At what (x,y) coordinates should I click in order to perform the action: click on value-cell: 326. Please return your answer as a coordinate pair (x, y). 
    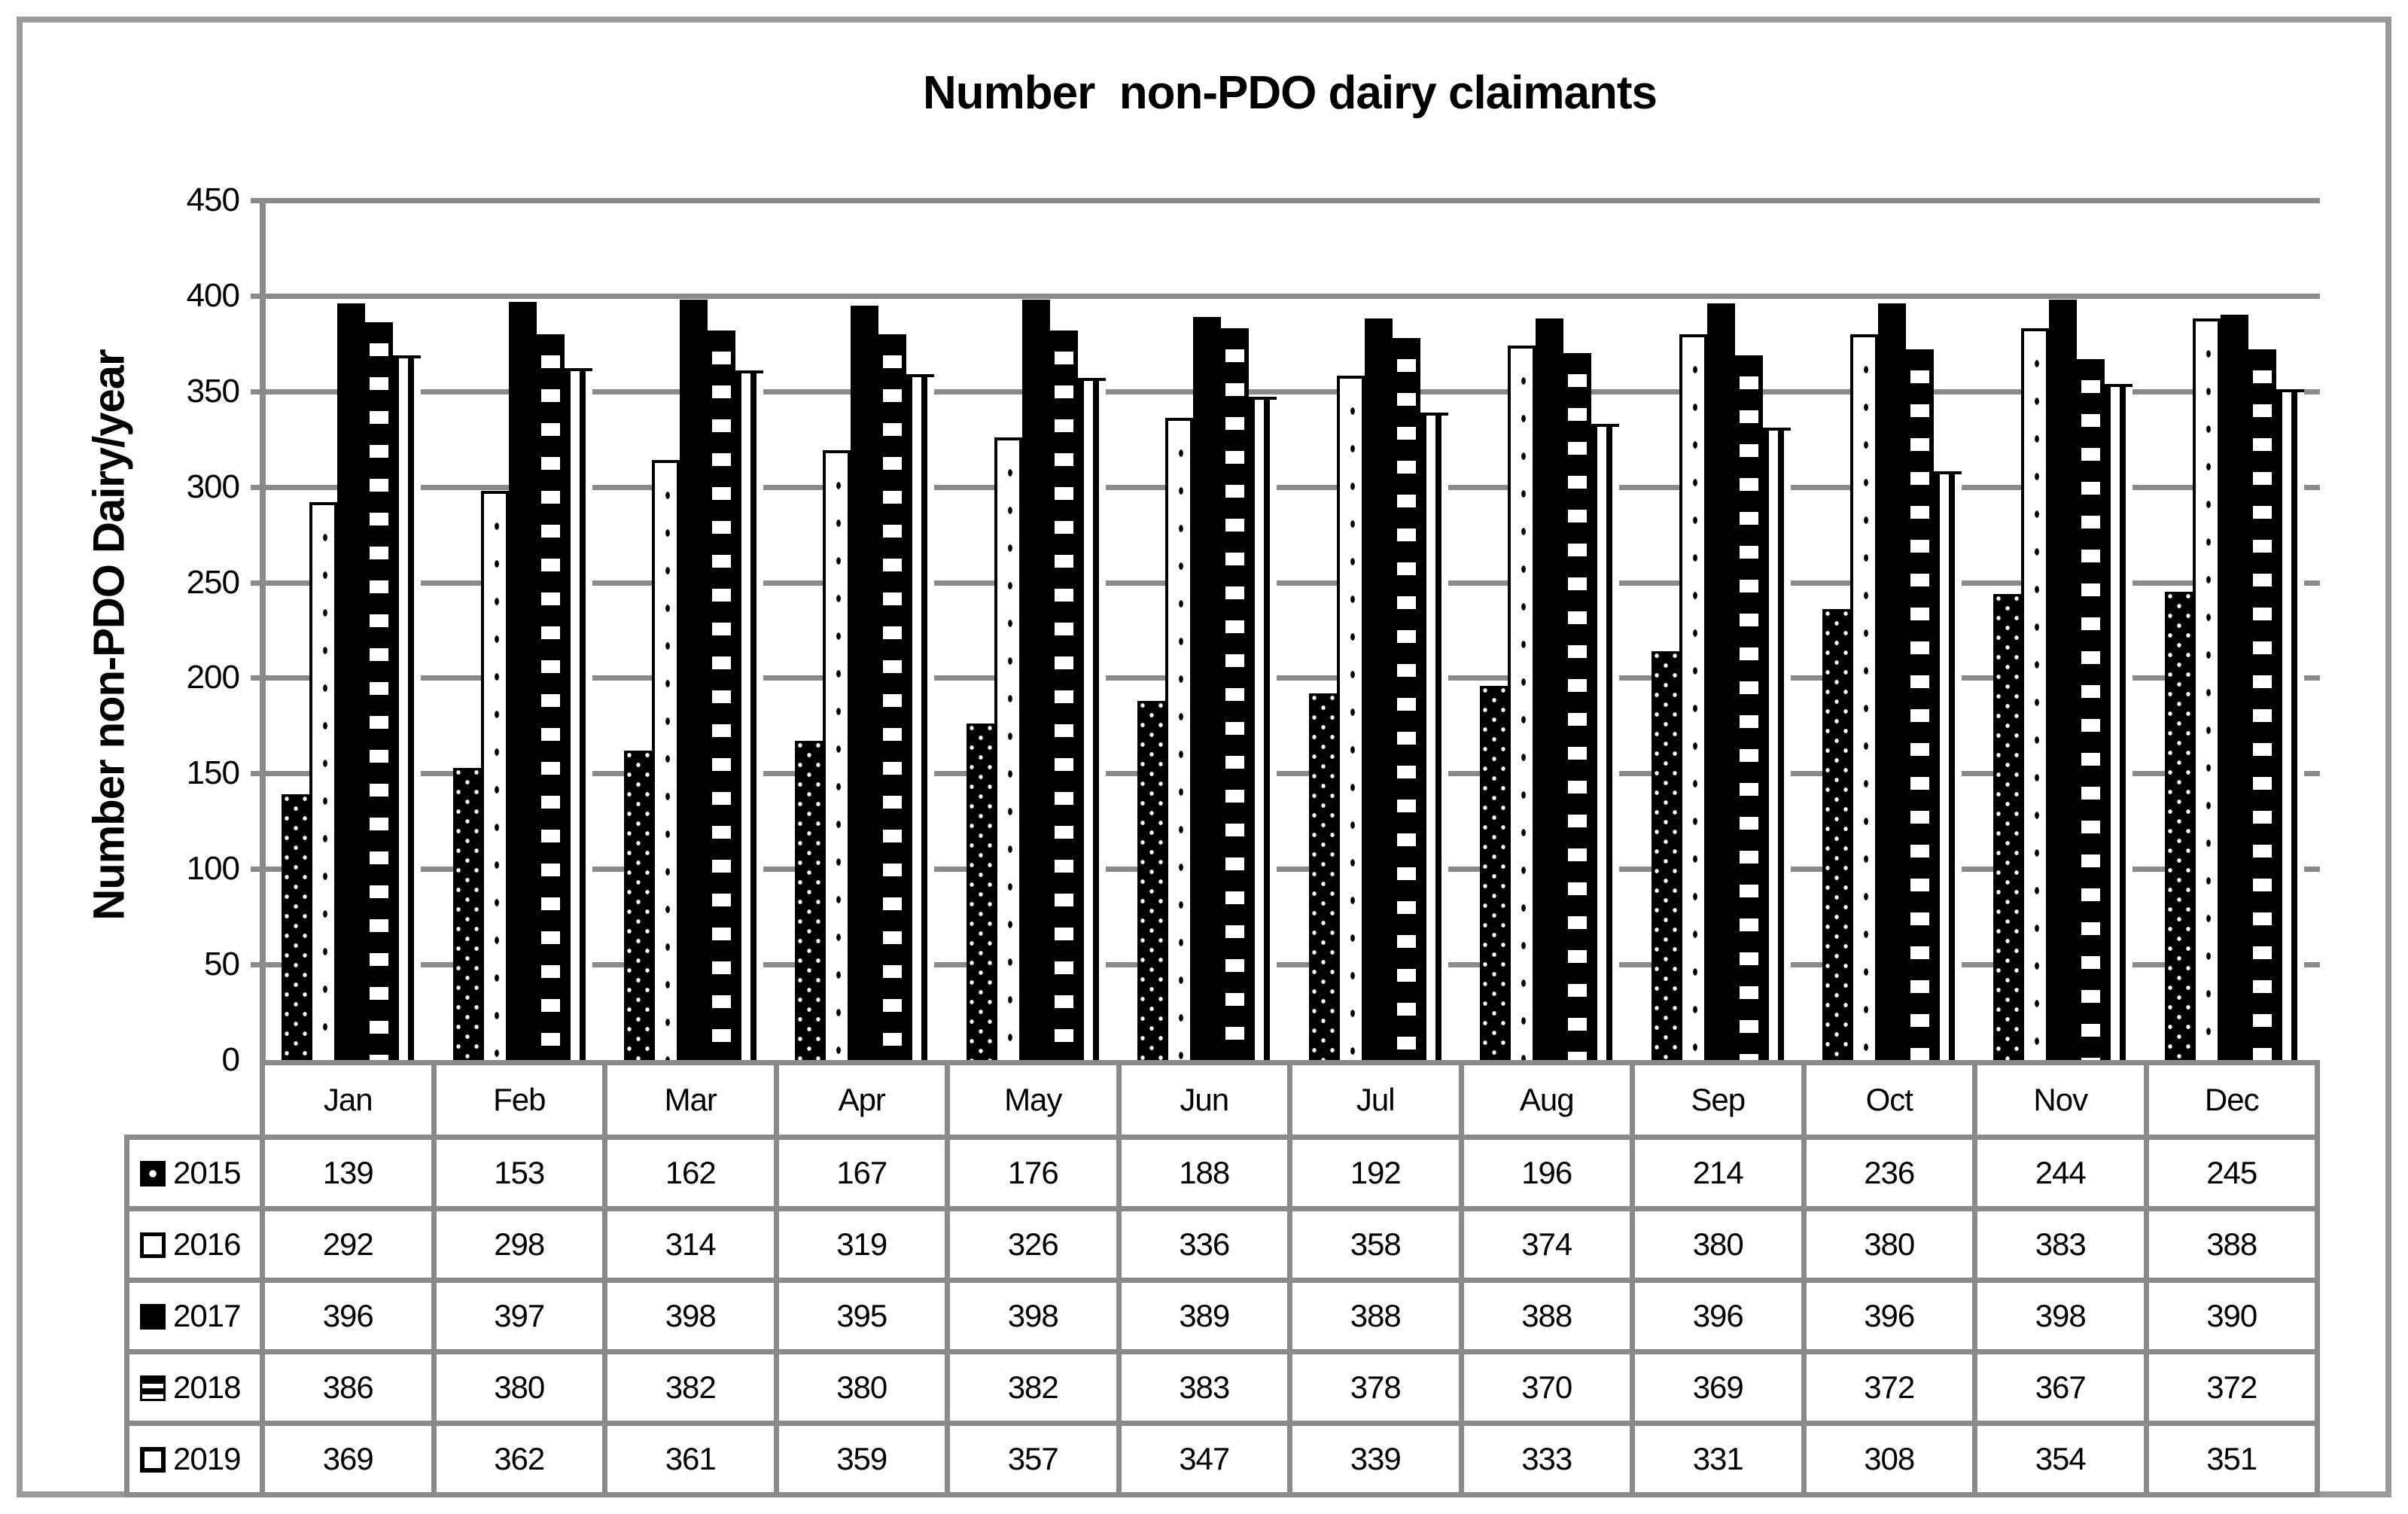
    Looking at the image, I should click on (1033, 1244).